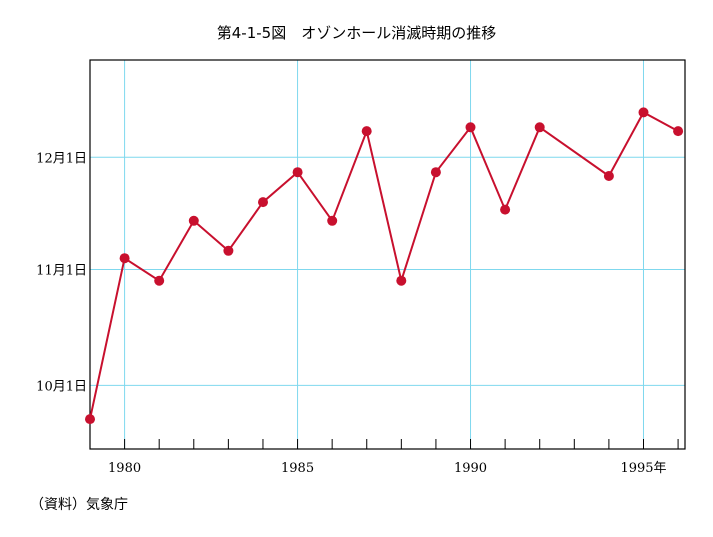 The width and height of the screenshot is (713, 537). Describe the element at coordinates (61, 270) in the screenshot. I see `y-tick-label: 11月1日` at that location.